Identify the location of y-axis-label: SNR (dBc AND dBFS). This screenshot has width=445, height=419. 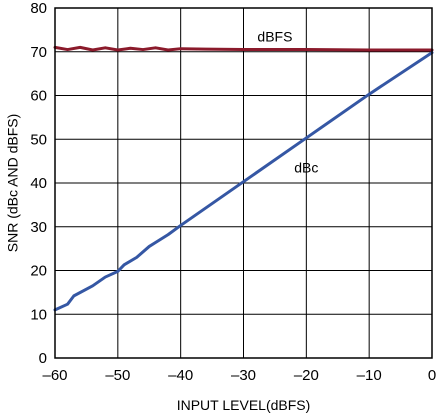
(13, 183).